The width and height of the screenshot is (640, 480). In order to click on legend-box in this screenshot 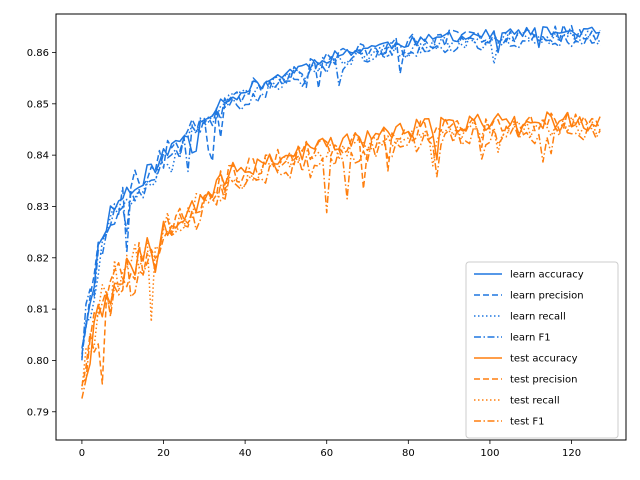, I will do `click(542, 350)`.